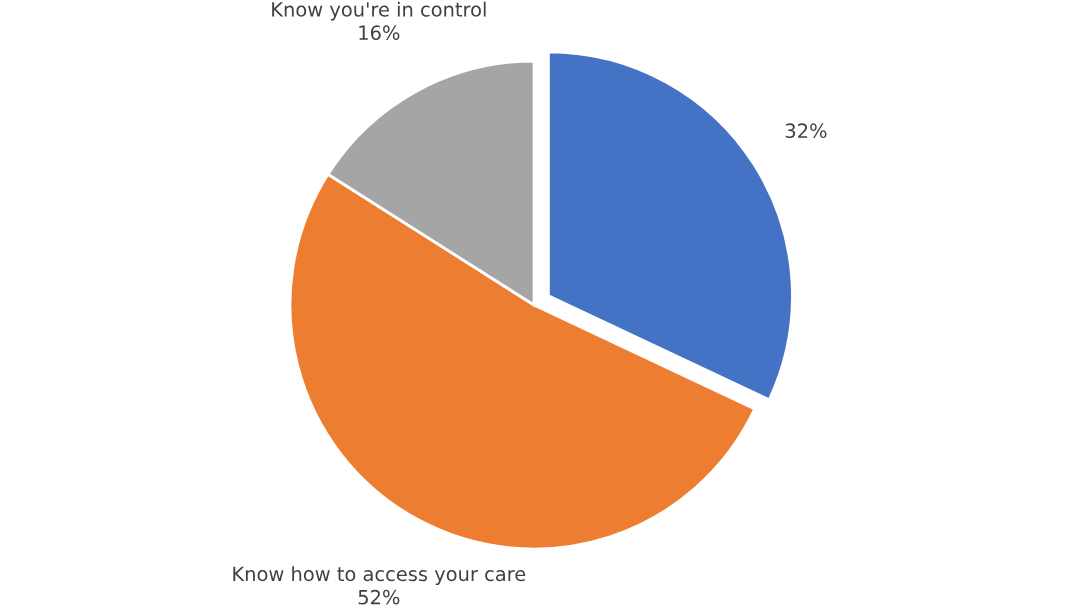  What do you see at coordinates (379, 11) in the screenshot?
I see `slice-label: Know you're in control` at bounding box center [379, 11].